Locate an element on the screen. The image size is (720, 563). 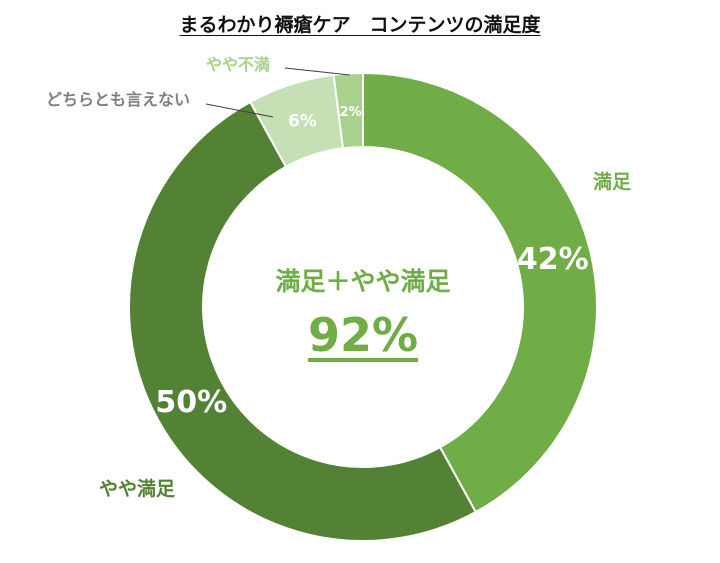
slice-category-label-0: 満足 is located at coordinates (612, 182).